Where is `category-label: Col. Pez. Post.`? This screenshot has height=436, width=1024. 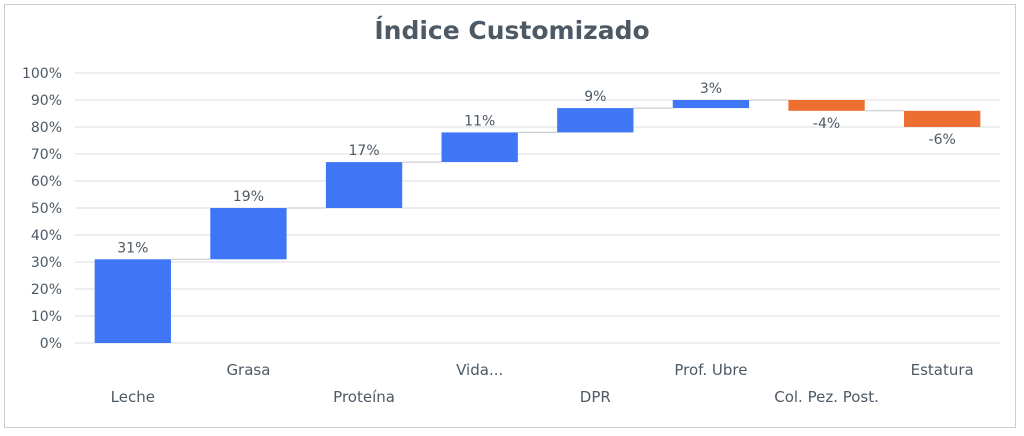 category-label: Col. Pez. Post. is located at coordinates (826, 397).